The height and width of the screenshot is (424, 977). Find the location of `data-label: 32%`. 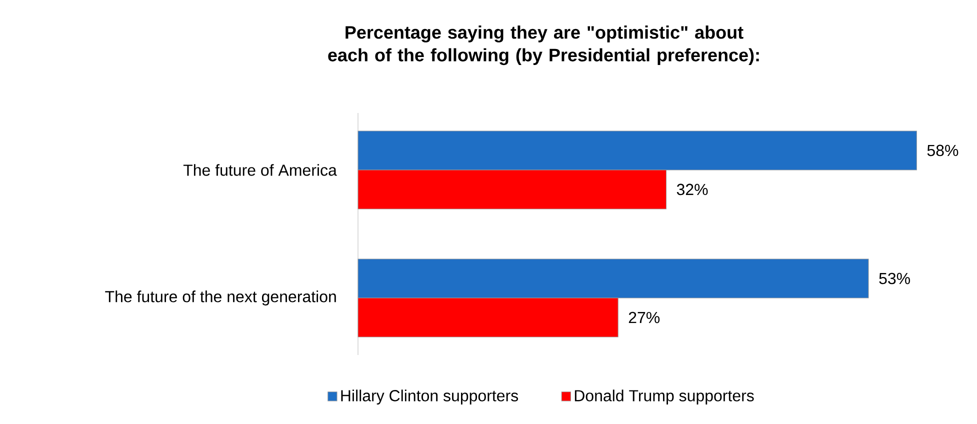

data-label: 32% is located at coordinates (692, 190).